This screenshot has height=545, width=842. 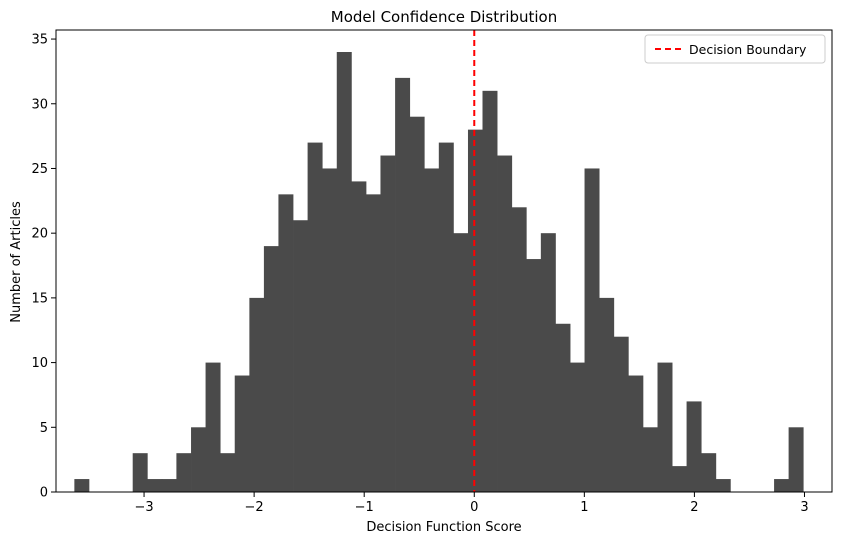 What do you see at coordinates (39, 234) in the screenshot?
I see `y-tick-label: 20` at bounding box center [39, 234].